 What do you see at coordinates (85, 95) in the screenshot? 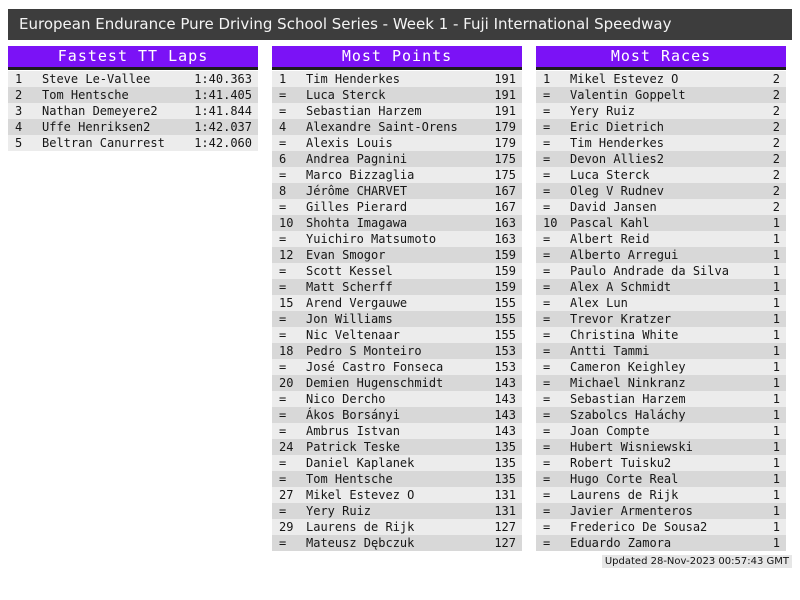
I see `driver-name-cell: Tom Hentsche` at bounding box center [85, 95].